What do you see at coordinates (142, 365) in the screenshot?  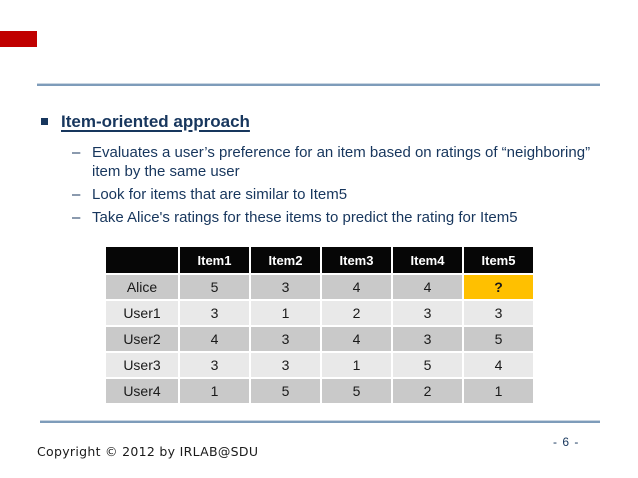 I see `table-row-label: User3` at bounding box center [142, 365].